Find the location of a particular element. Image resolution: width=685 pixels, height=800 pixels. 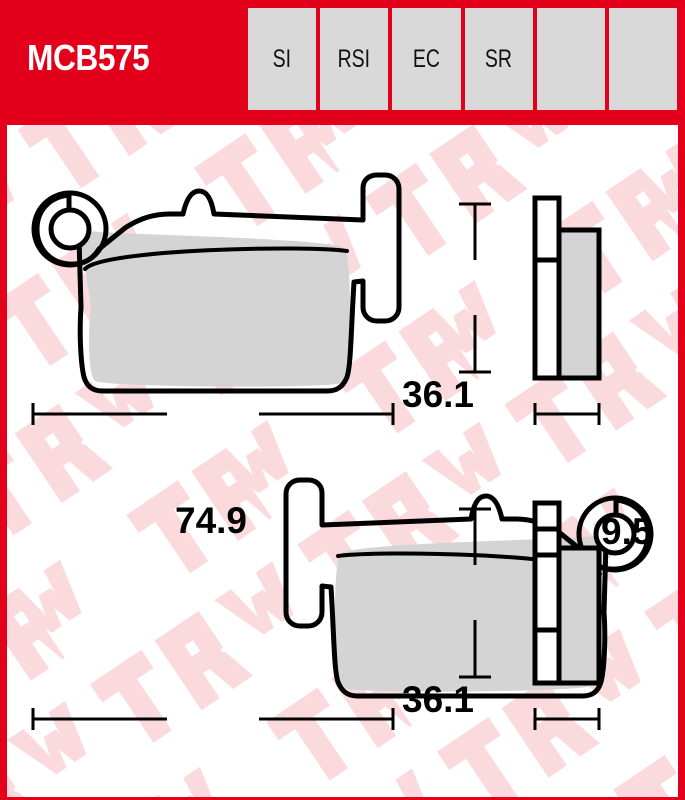

pad-bottom-side-view is located at coordinates (567, 593).